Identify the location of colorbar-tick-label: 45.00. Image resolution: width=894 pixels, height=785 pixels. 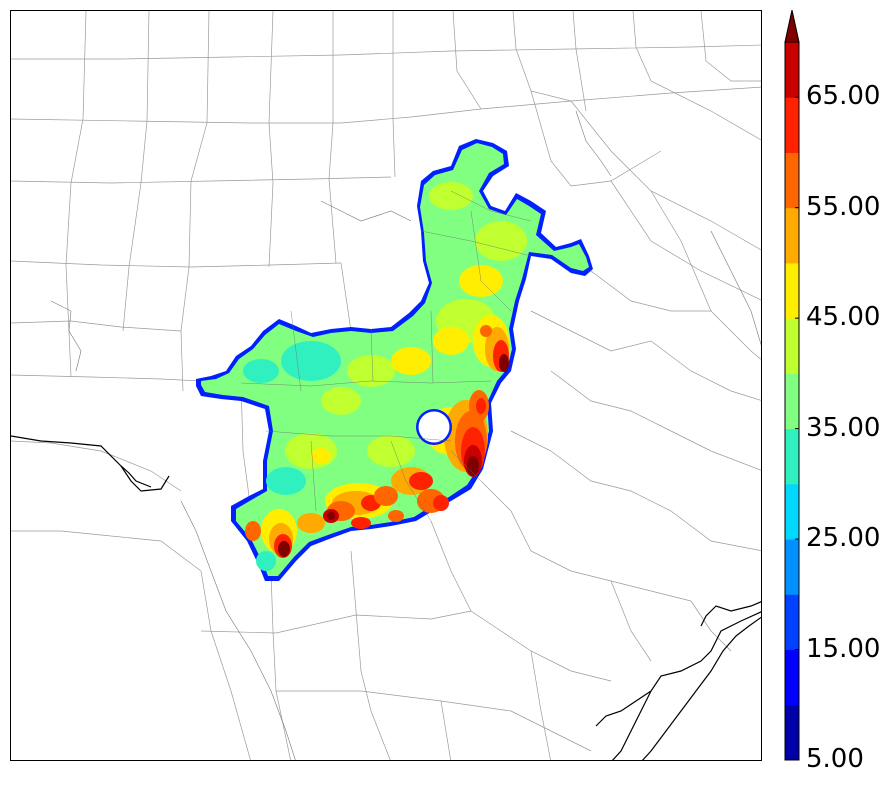
(843, 317).